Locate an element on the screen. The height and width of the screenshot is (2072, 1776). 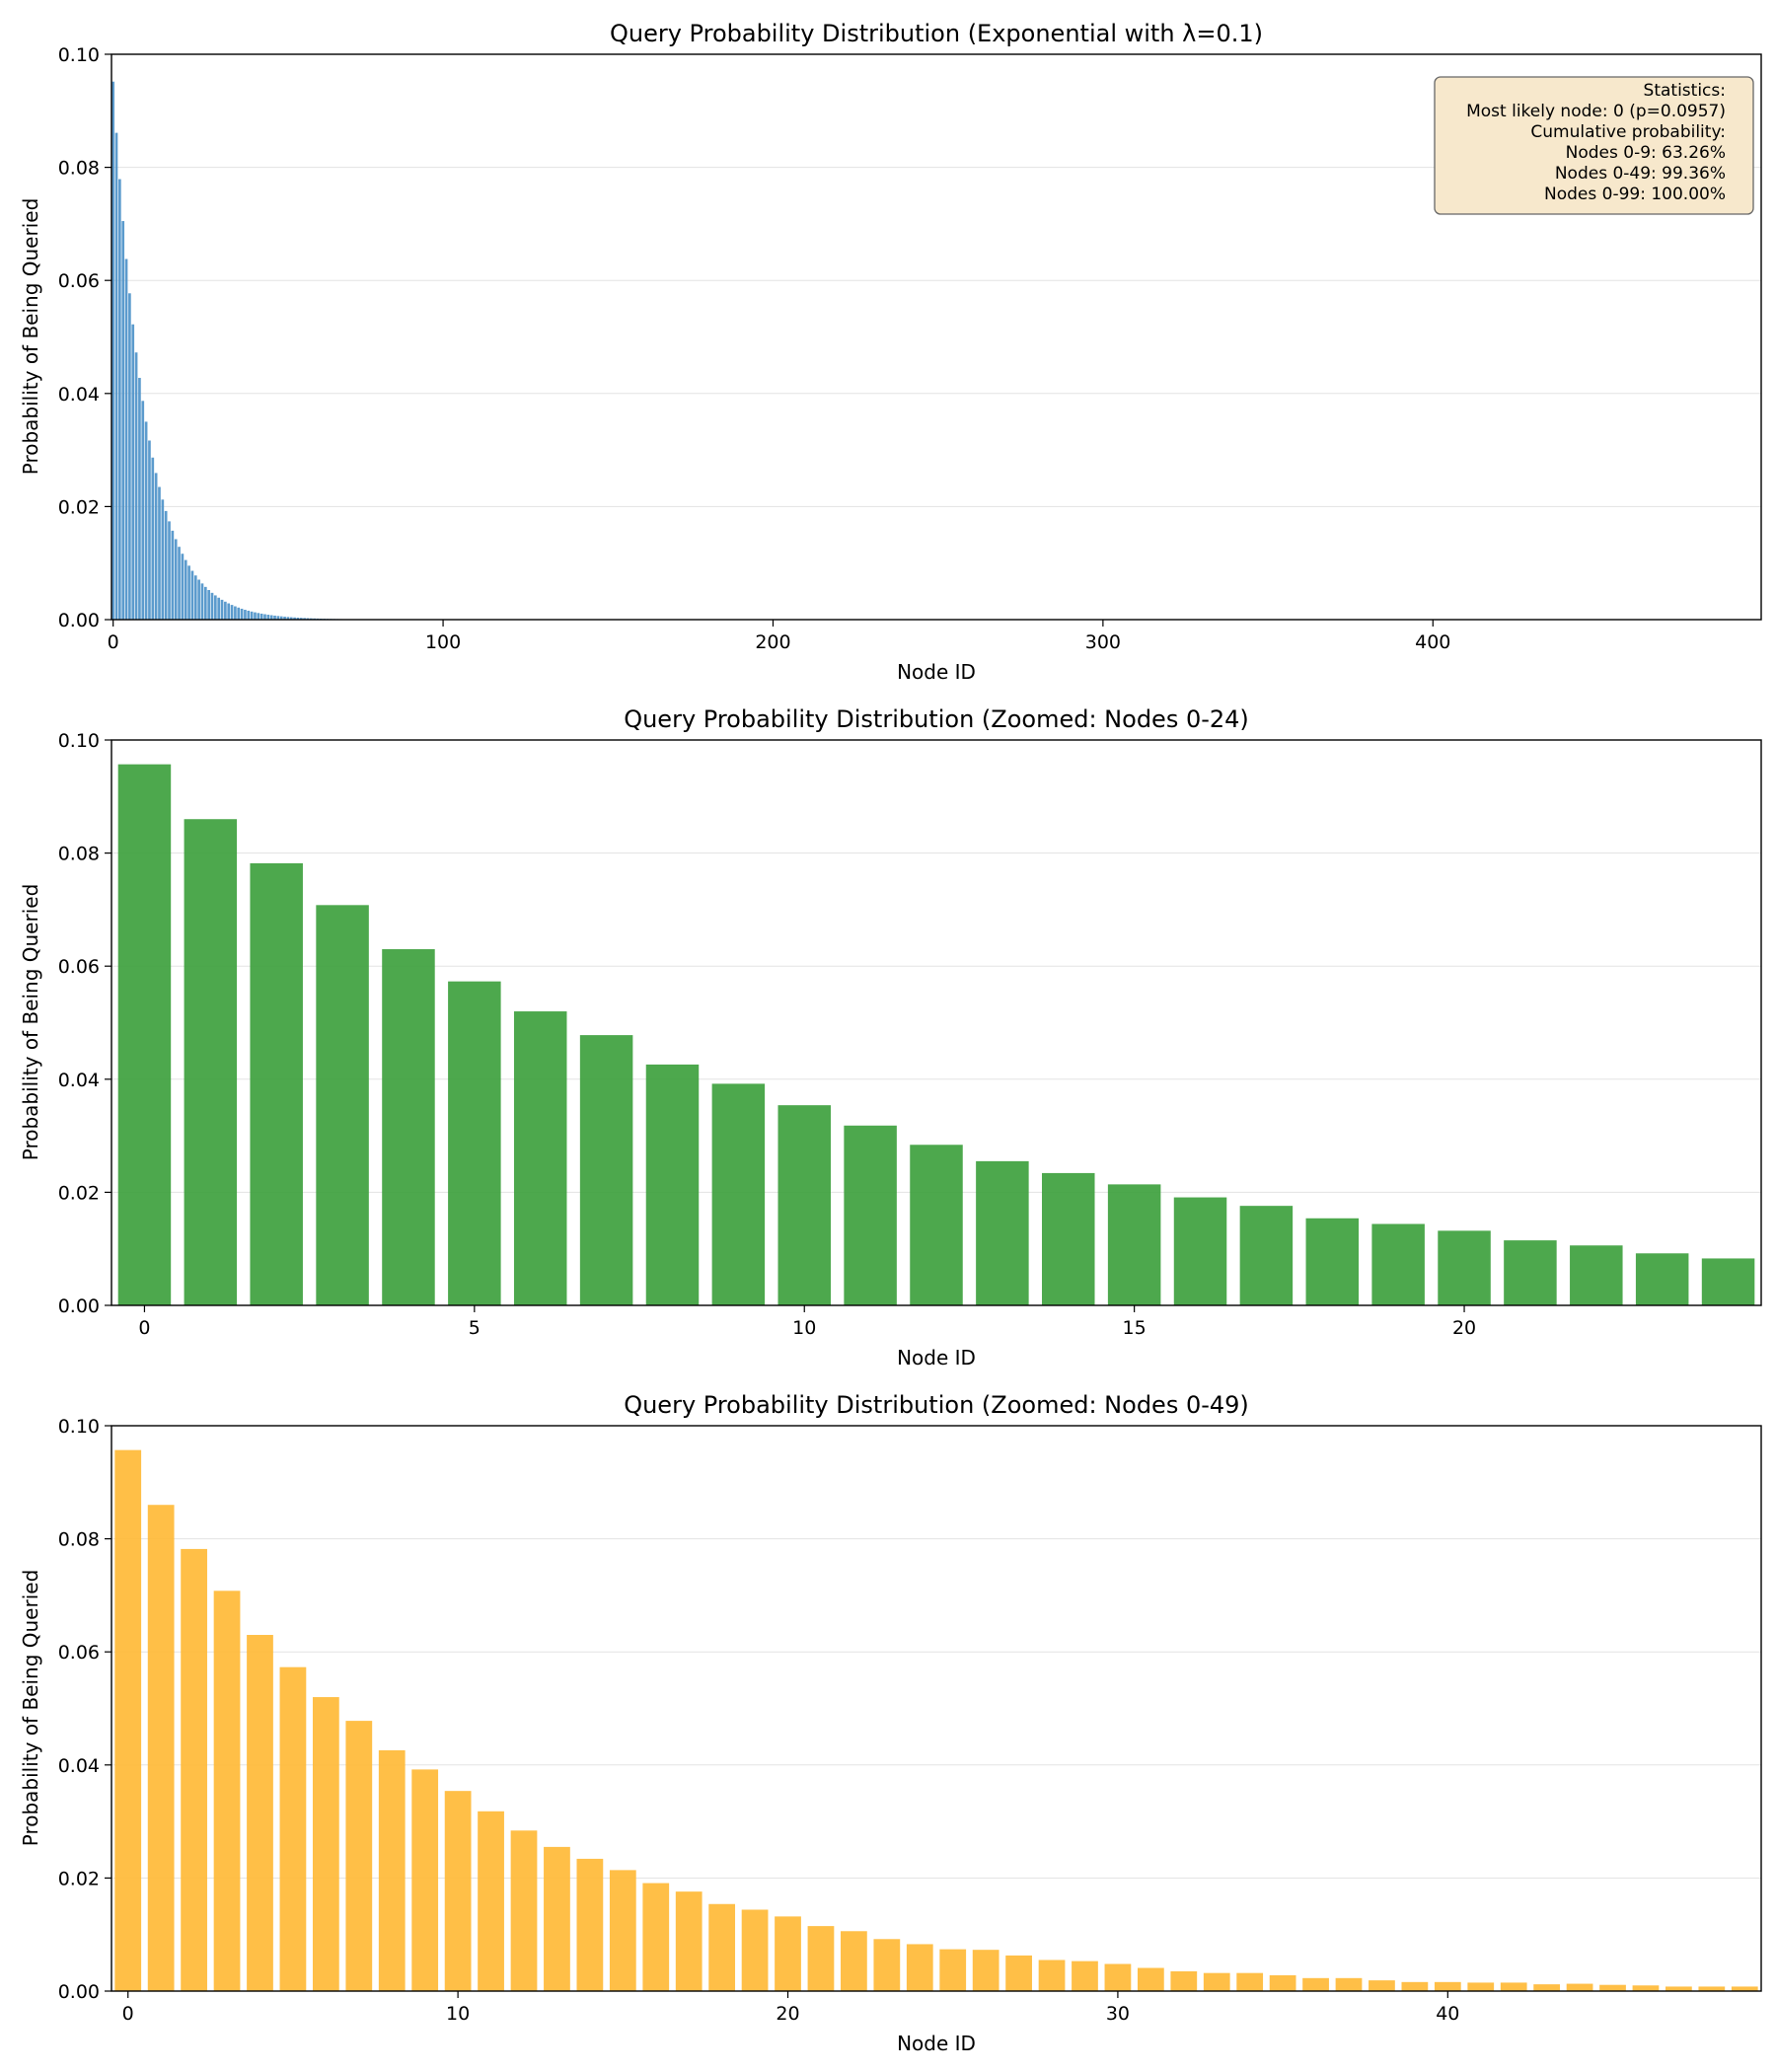
statistics-line: Nodes 0-49: 99.36% is located at coordinates (1640, 174).